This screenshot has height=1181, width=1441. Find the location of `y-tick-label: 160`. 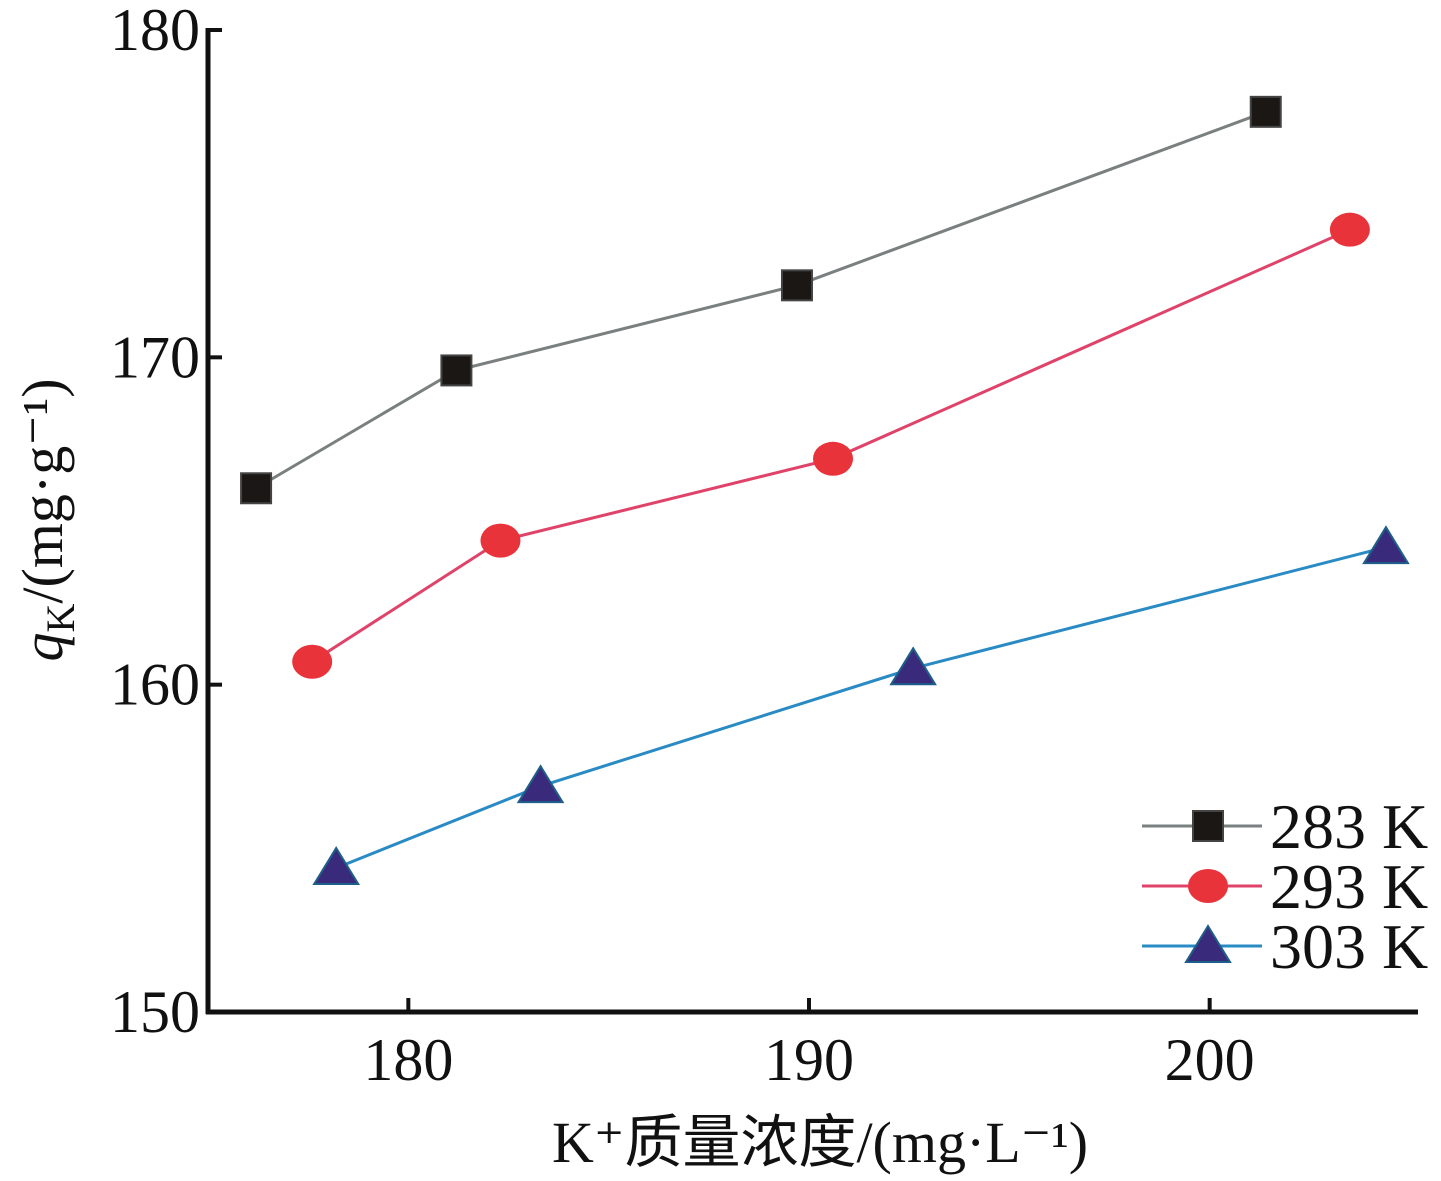

y-tick-label: 160 is located at coordinates (155, 685).